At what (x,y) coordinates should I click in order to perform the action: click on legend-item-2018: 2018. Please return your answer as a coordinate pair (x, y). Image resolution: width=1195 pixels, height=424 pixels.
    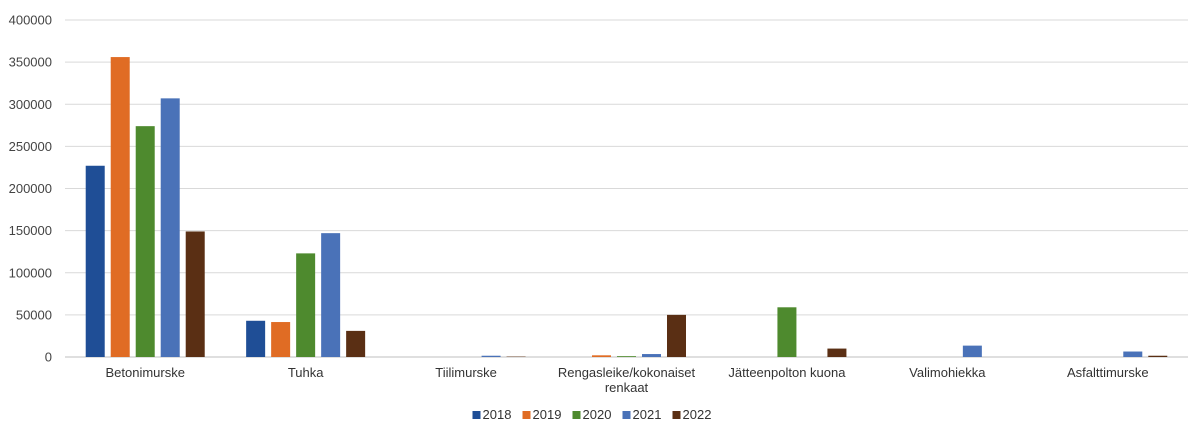
    Looking at the image, I should click on (492, 414).